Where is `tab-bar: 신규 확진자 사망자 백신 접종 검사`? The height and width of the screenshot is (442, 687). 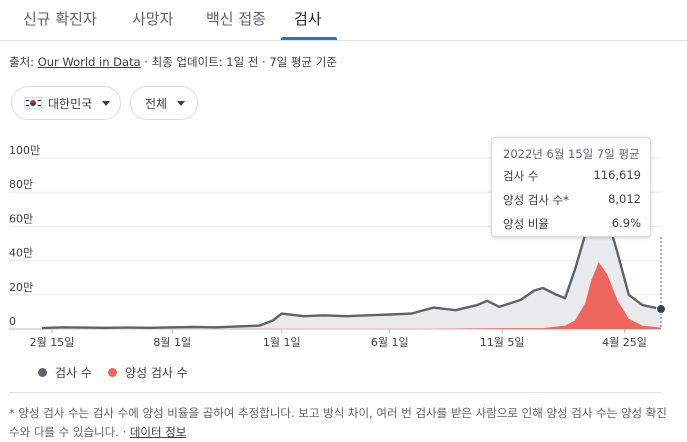 tab-bar: 신규 확진자 사망자 백신 접종 검사 is located at coordinates (343, 20).